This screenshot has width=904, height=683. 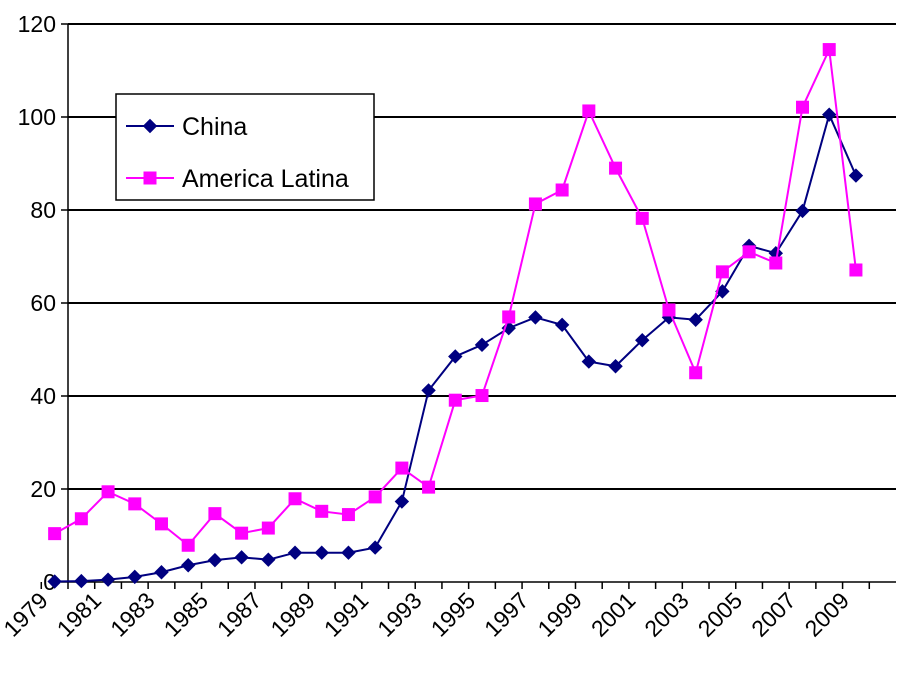 What do you see at coordinates (186, 614) in the screenshot?
I see `xtick-label: 1985` at bounding box center [186, 614].